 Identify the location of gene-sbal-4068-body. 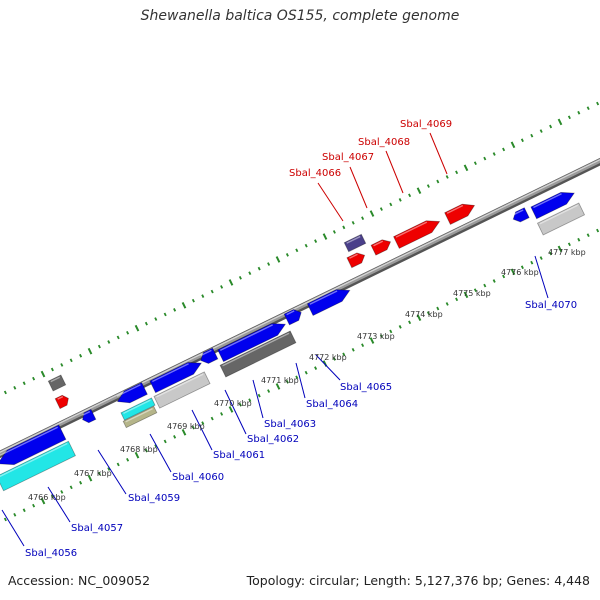
(417, 234).